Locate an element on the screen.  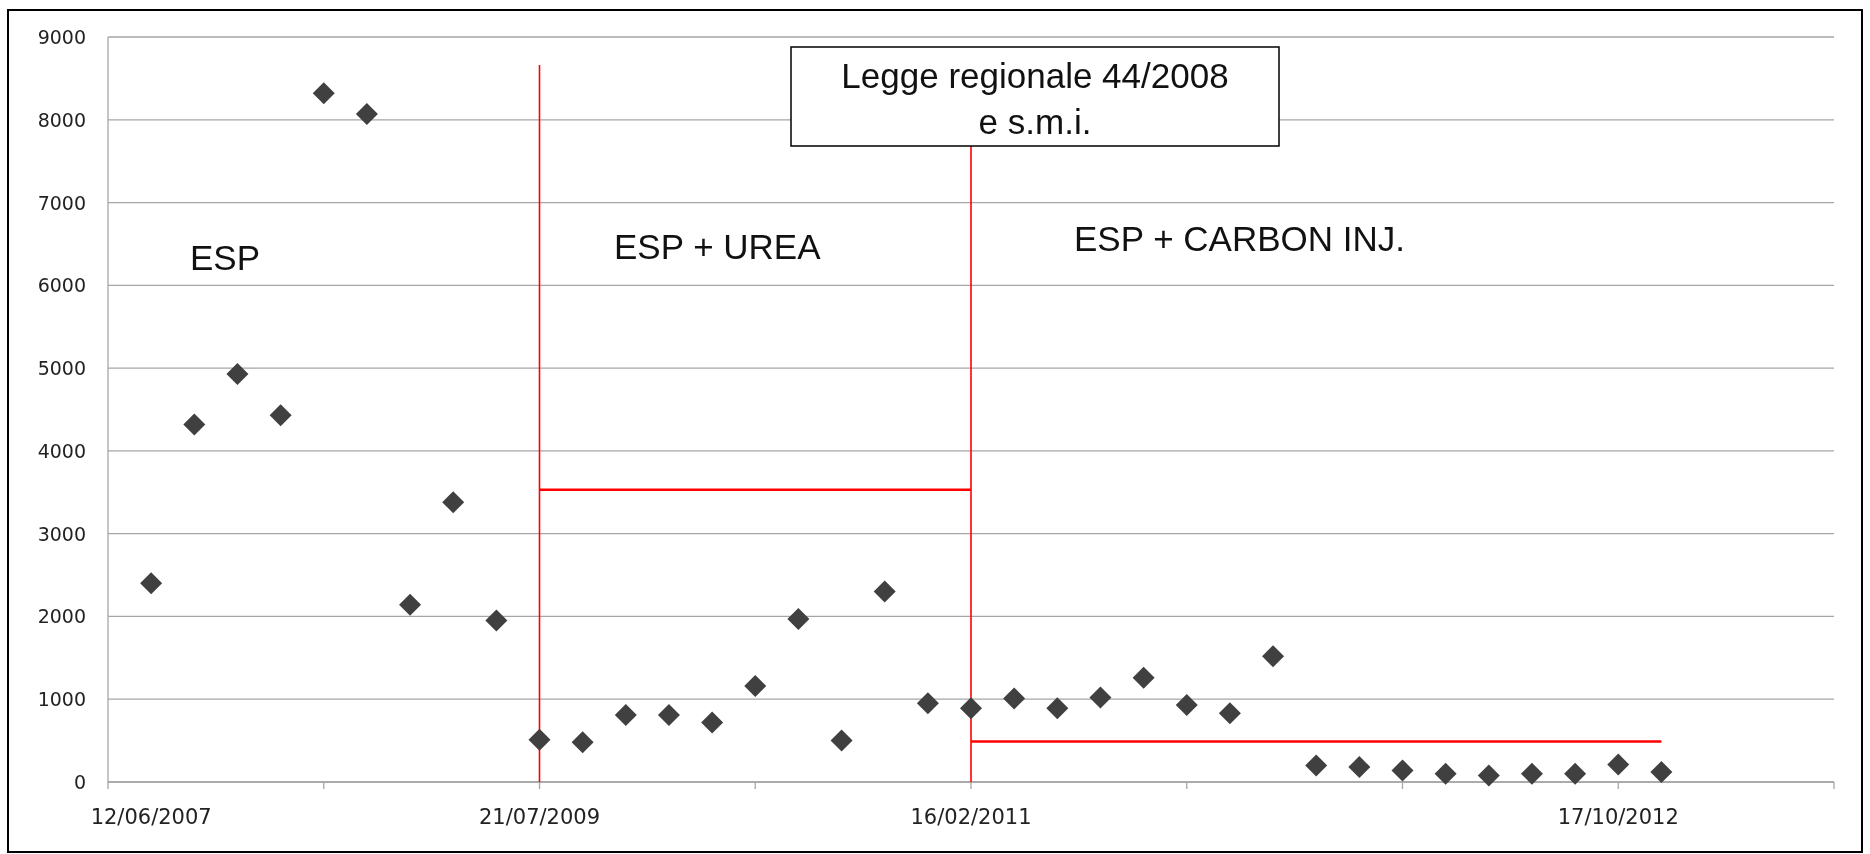
annotation: ESP + UREA is located at coordinates (718, 246).